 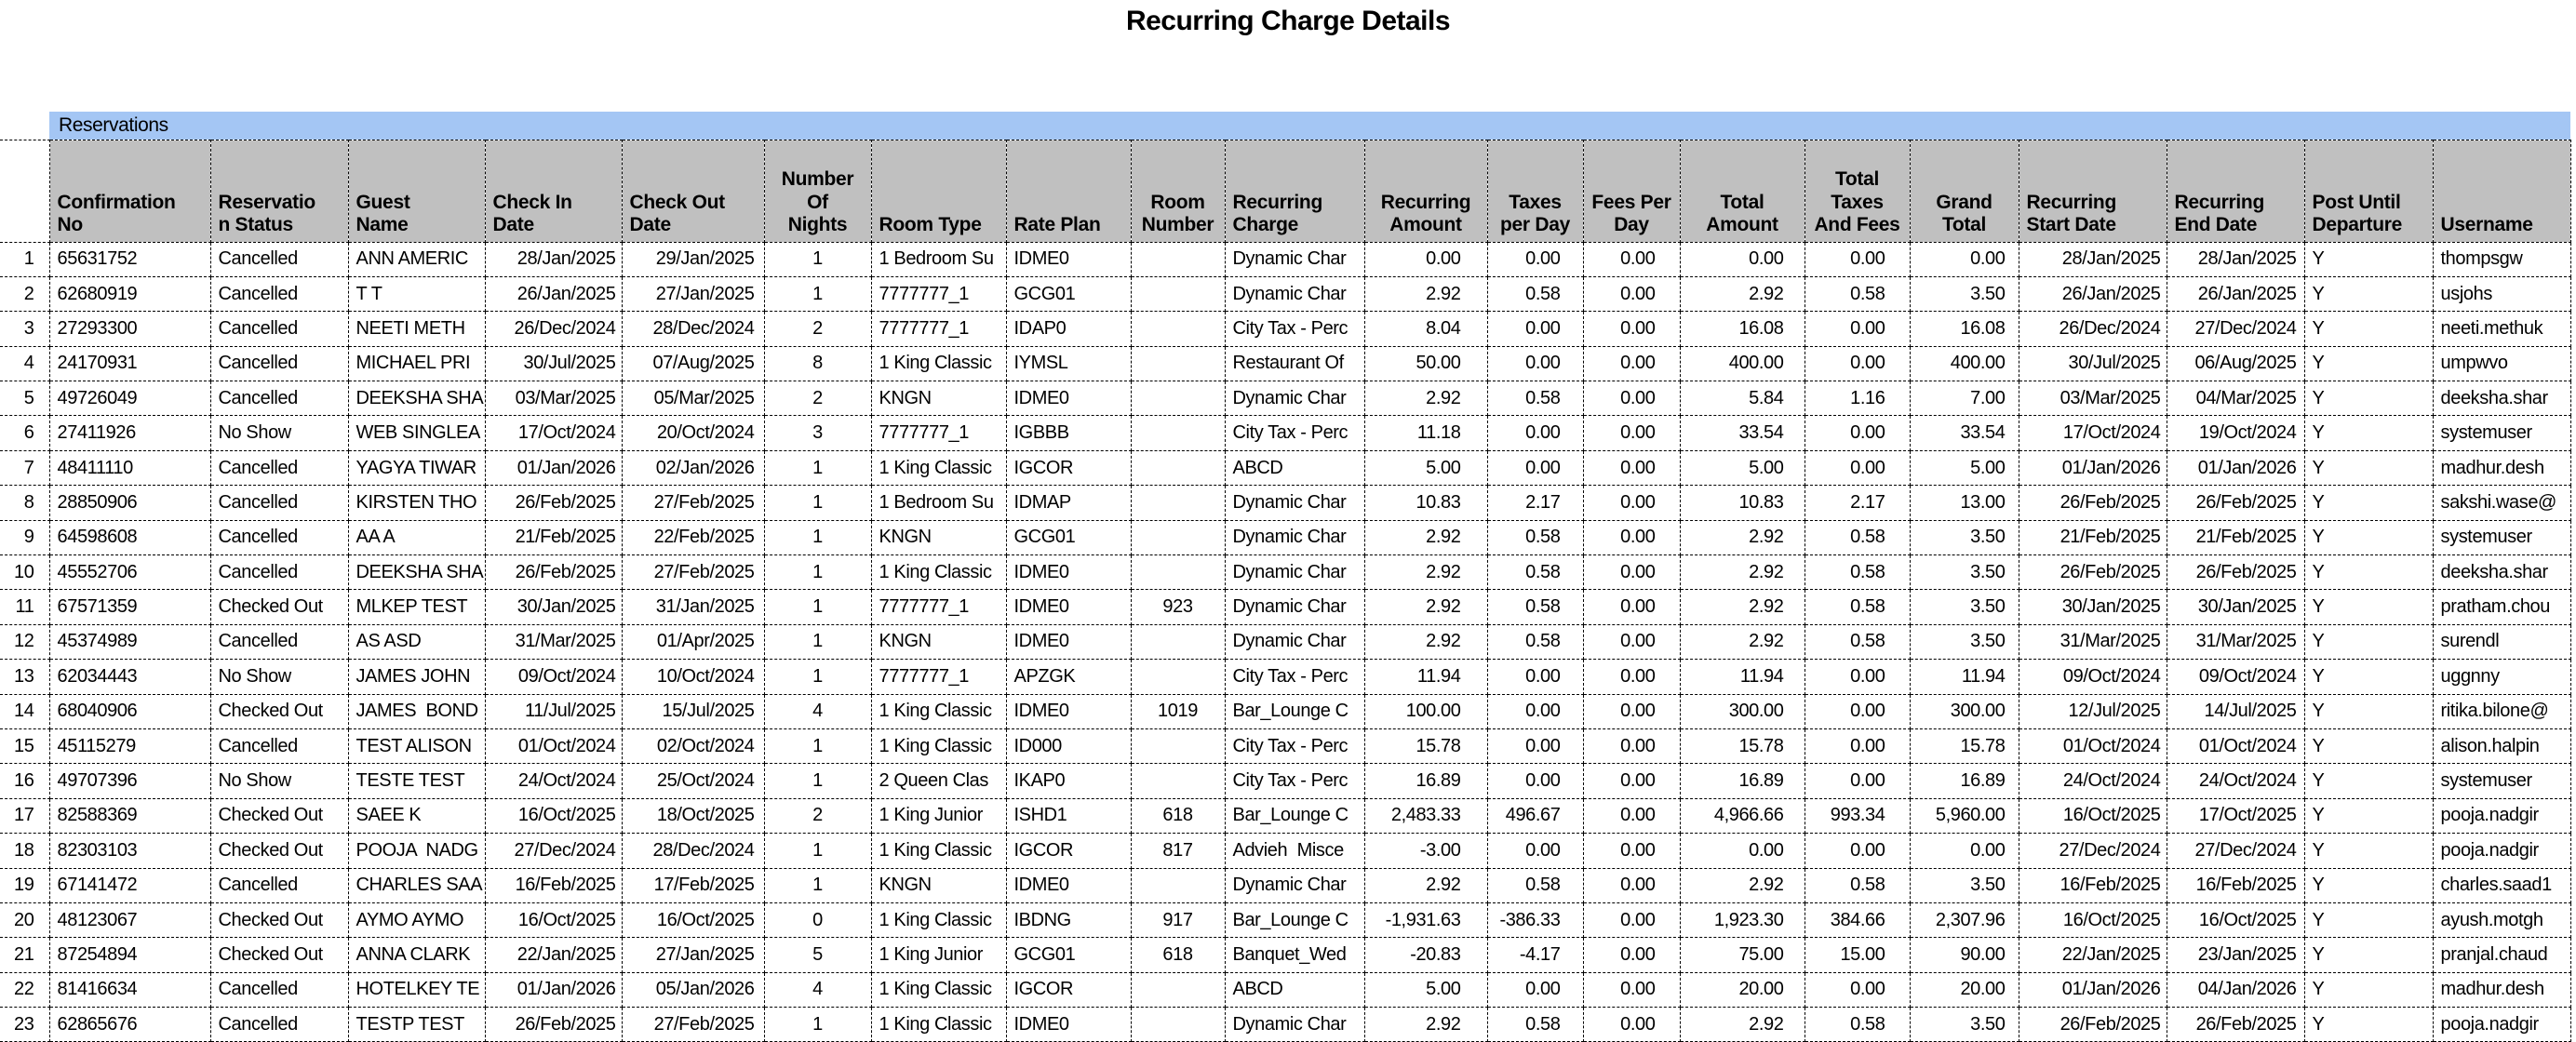 I want to click on cell-guest-name: AYMO AYMO, so click(x=416, y=921).